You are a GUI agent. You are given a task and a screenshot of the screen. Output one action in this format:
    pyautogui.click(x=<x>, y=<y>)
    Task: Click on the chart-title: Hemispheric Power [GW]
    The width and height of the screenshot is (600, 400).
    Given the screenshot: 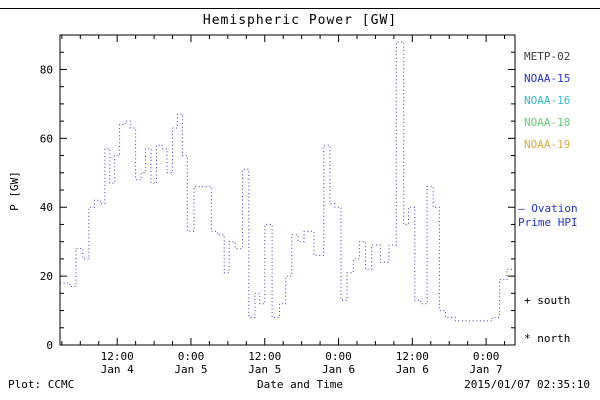 What is the action you would take?
    pyautogui.click(x=300, y=20)
    